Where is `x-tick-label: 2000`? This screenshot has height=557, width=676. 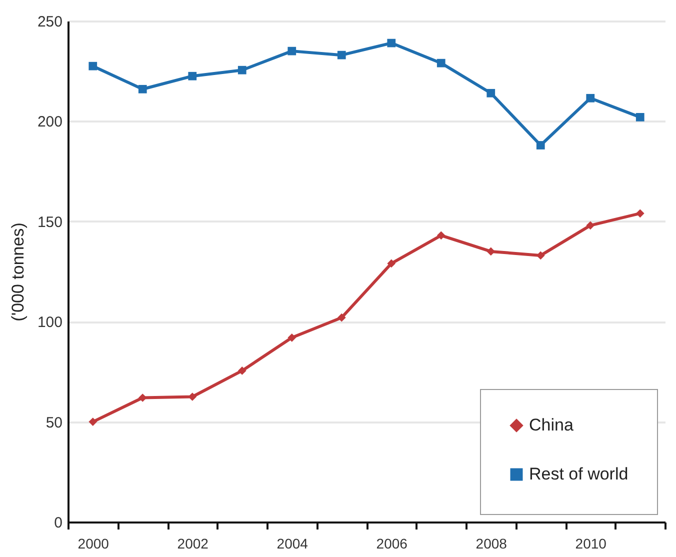
x-tick-label: 2000 is located at coordinates (94, 544).